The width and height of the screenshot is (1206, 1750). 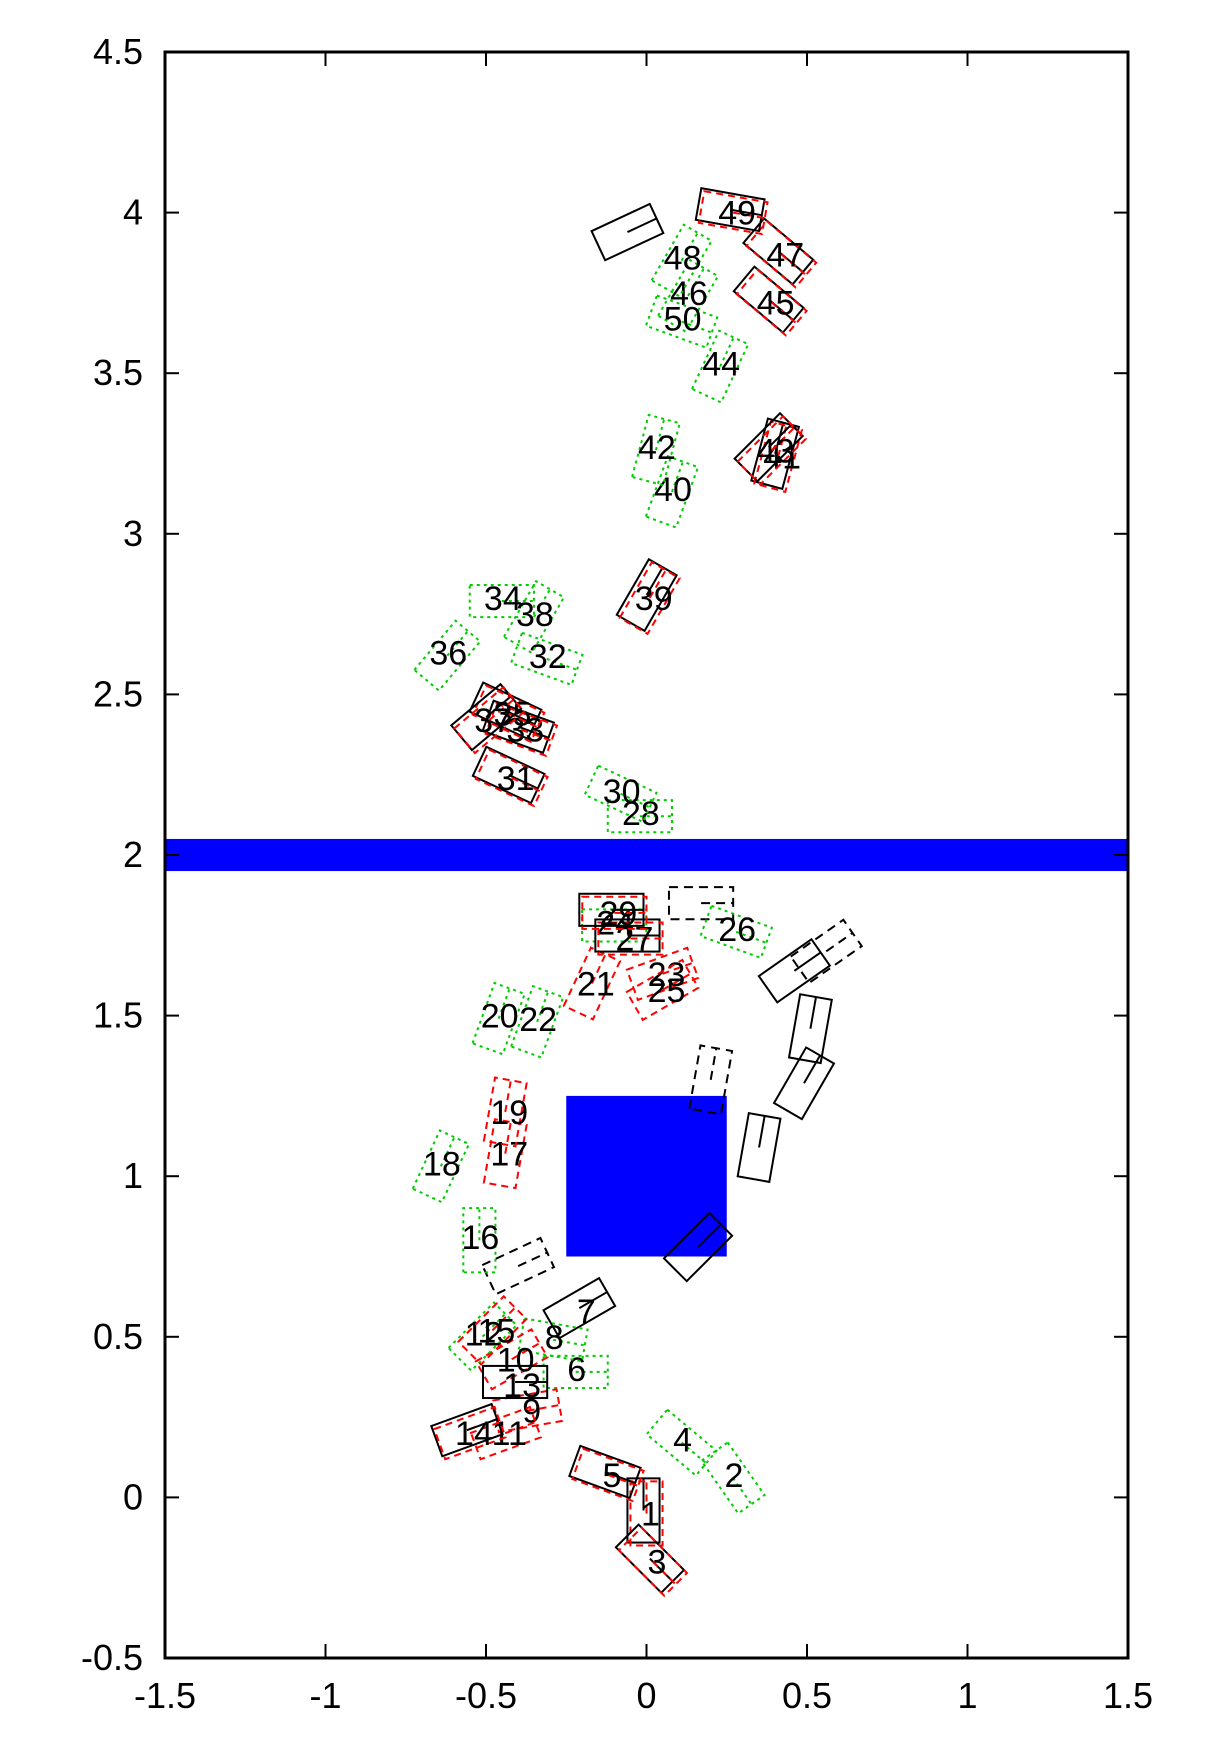 I want to click on box-2: 2, so click(x=732, y=1478).